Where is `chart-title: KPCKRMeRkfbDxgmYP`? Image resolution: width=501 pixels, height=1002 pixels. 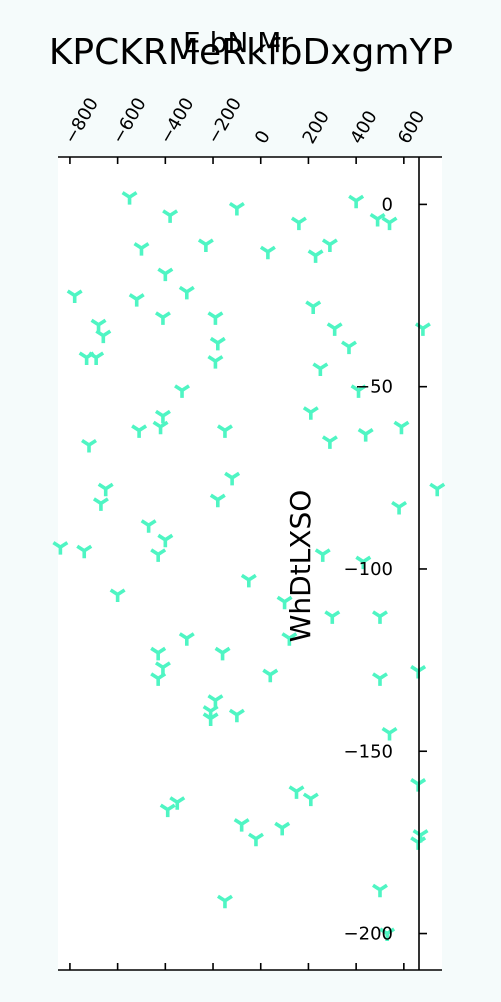
chart-title: KPCKRMeRkfbDxgmYP is located at coordinates (251, 52).